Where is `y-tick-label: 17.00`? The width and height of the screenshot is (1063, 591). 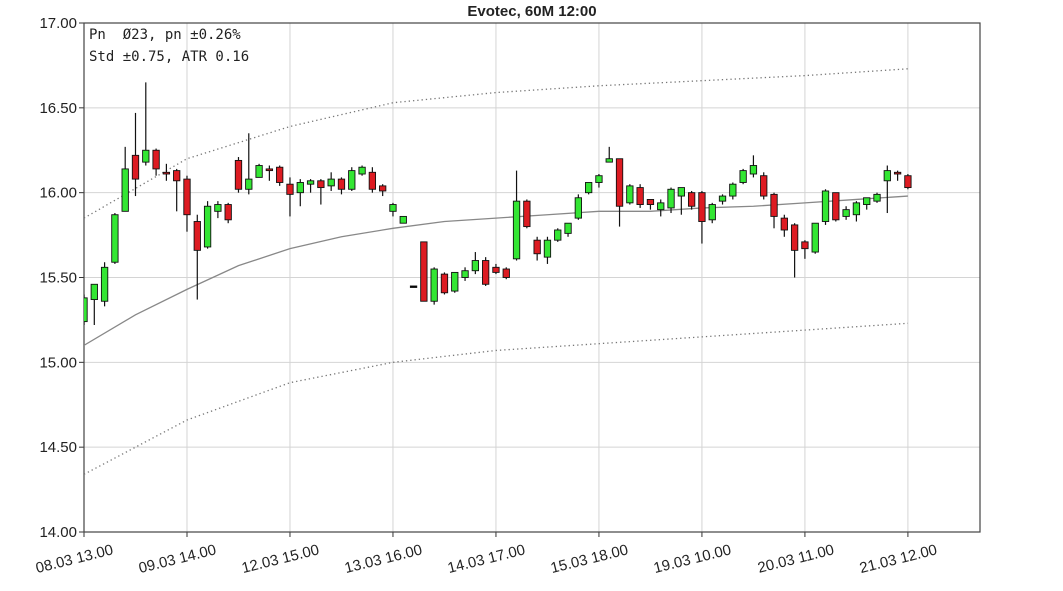
y-tick-label: 17.00 is located at coordinates (58, 23).